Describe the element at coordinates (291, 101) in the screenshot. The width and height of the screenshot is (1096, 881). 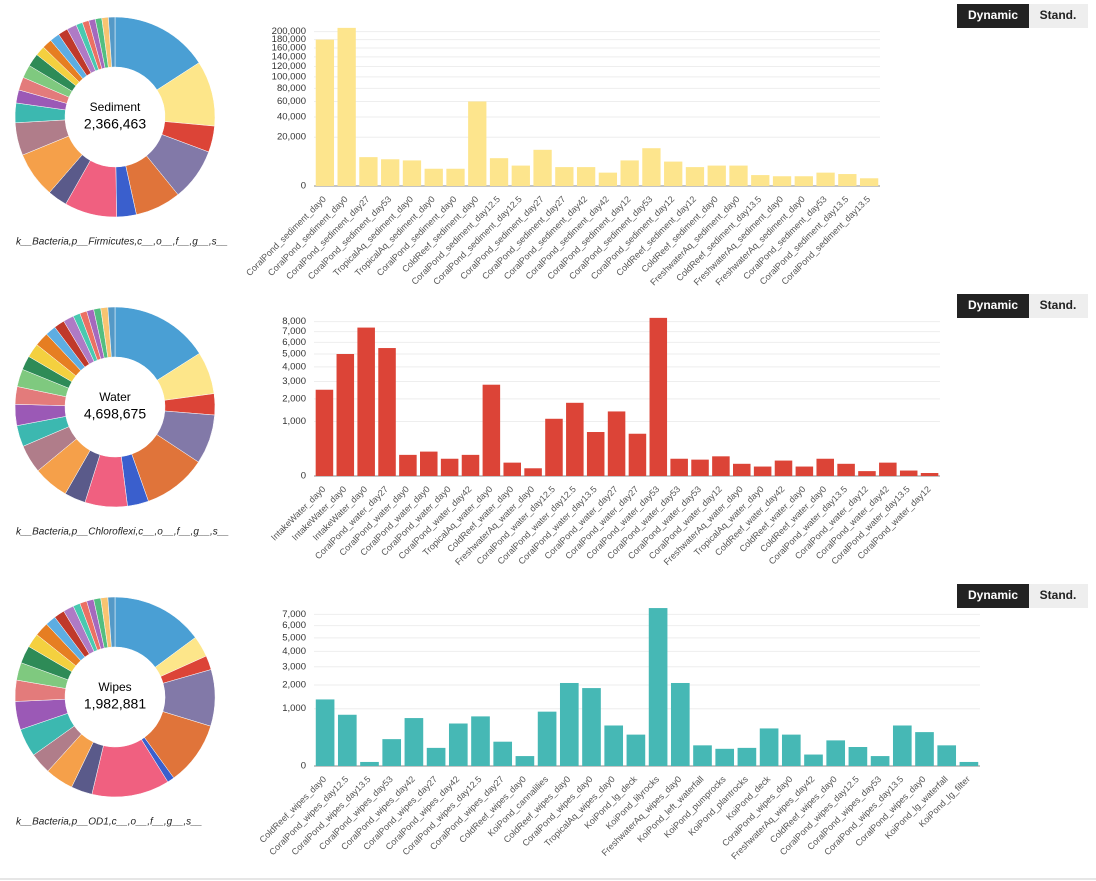
I see `y-tick-label: 60,000` at that location.